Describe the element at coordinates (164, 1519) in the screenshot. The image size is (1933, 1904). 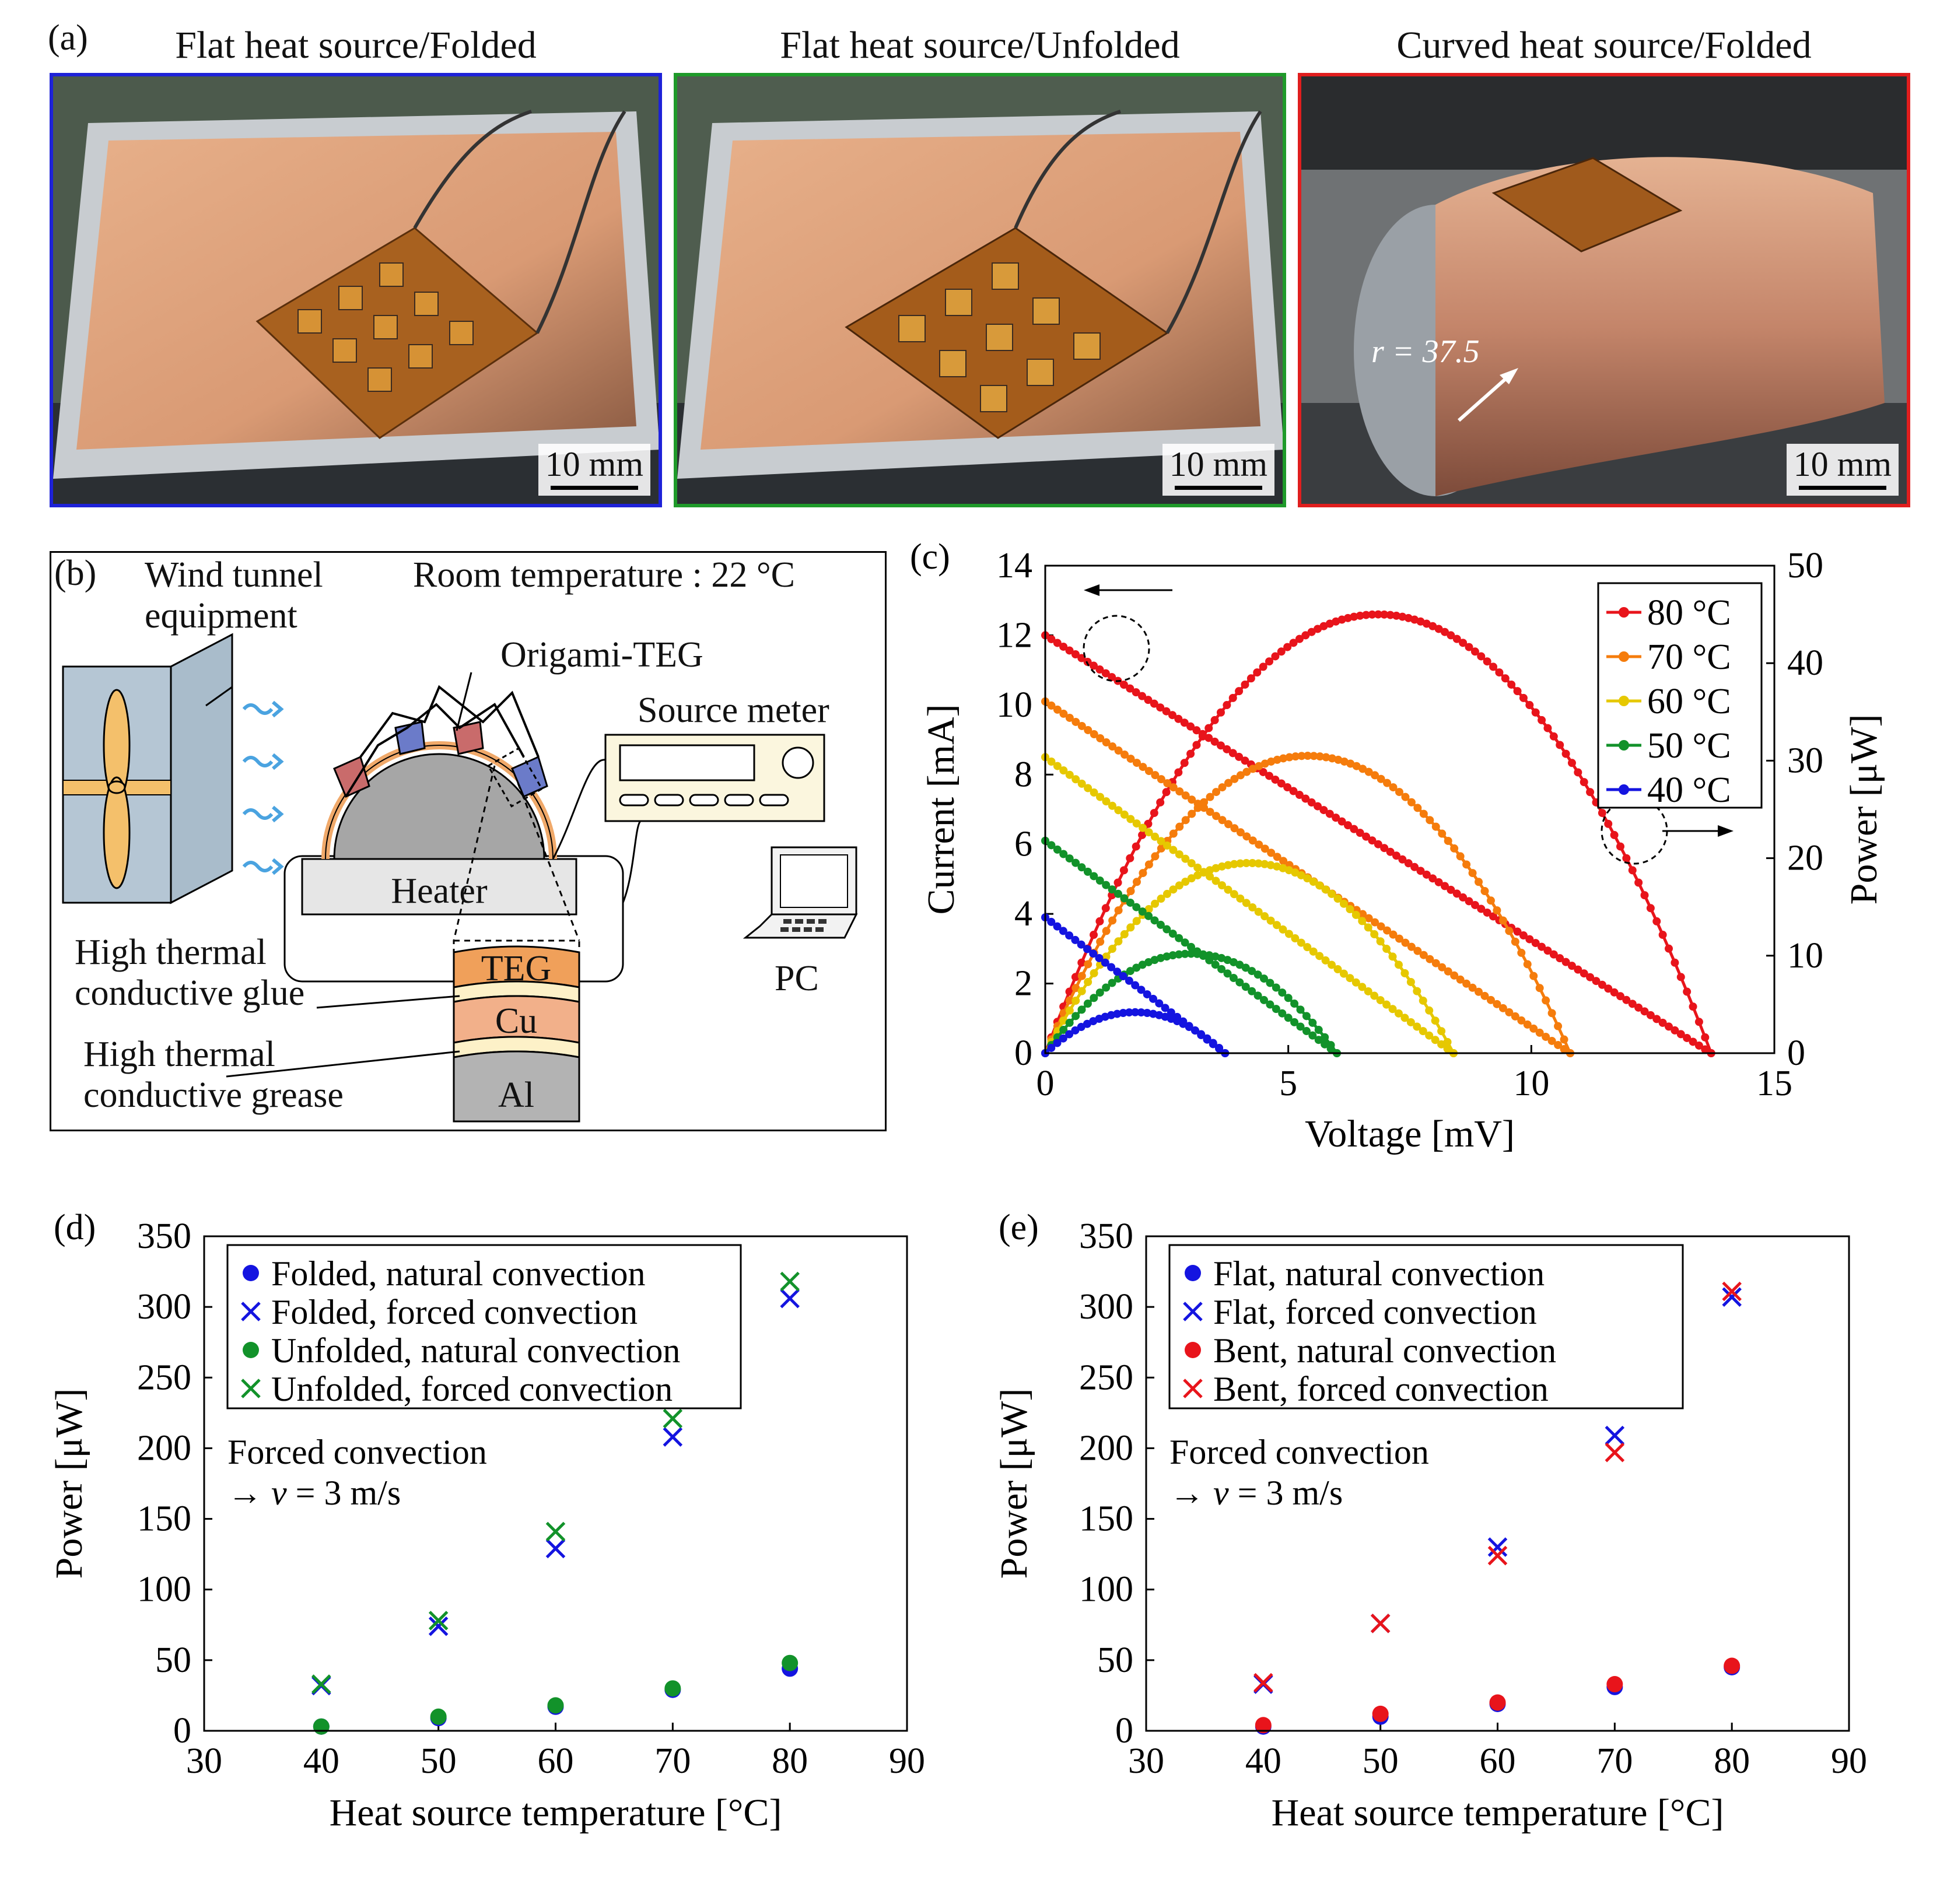
I see `y-tick-label: 150` at that location.